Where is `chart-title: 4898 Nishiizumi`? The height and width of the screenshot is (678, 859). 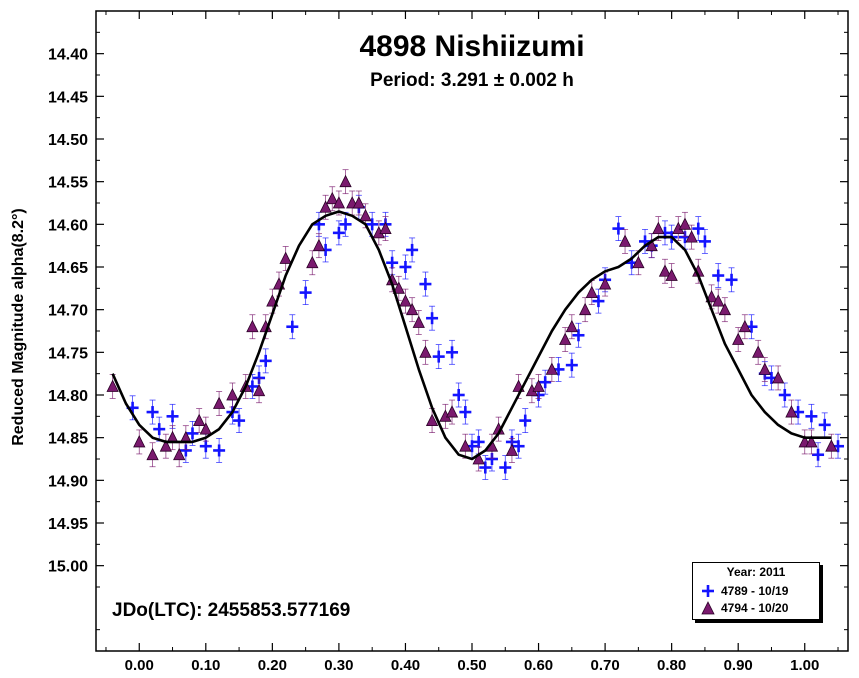
chart-title: 4898 Nishiizumi is located at coordinates (472, 46).